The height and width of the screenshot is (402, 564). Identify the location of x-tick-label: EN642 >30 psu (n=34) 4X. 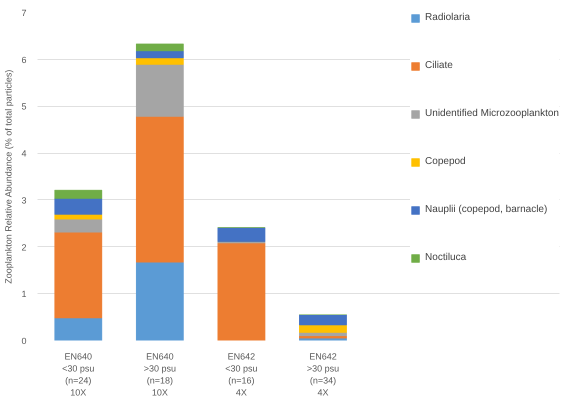
(323, 375).